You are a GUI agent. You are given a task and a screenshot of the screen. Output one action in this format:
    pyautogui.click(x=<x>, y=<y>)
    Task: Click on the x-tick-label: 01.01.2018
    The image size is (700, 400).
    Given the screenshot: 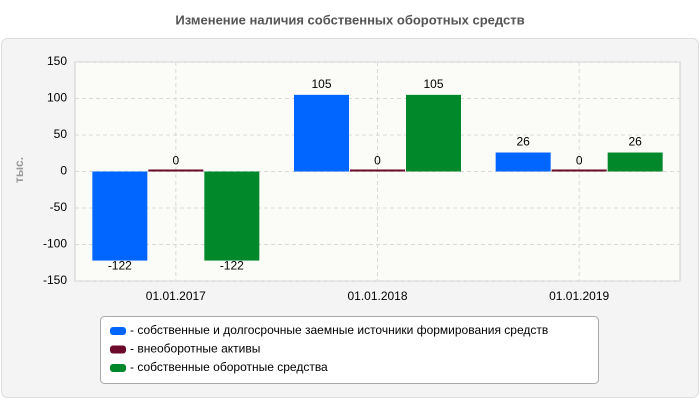 What is the action you would take?
    pyautogui.click(x=377, y=296)
    